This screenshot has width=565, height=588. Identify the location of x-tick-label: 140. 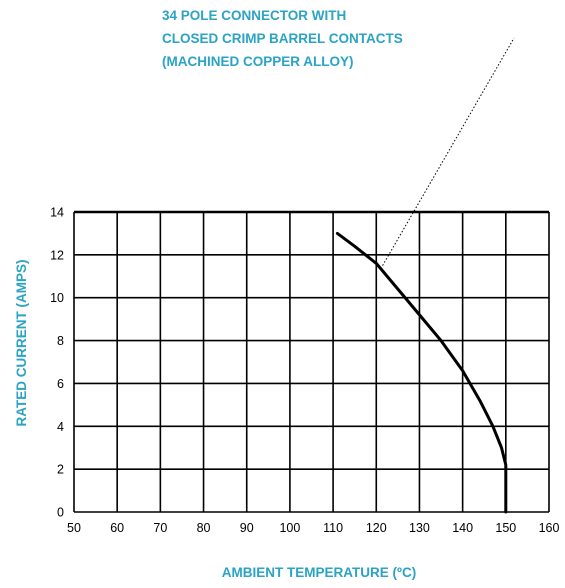
(462, 528).